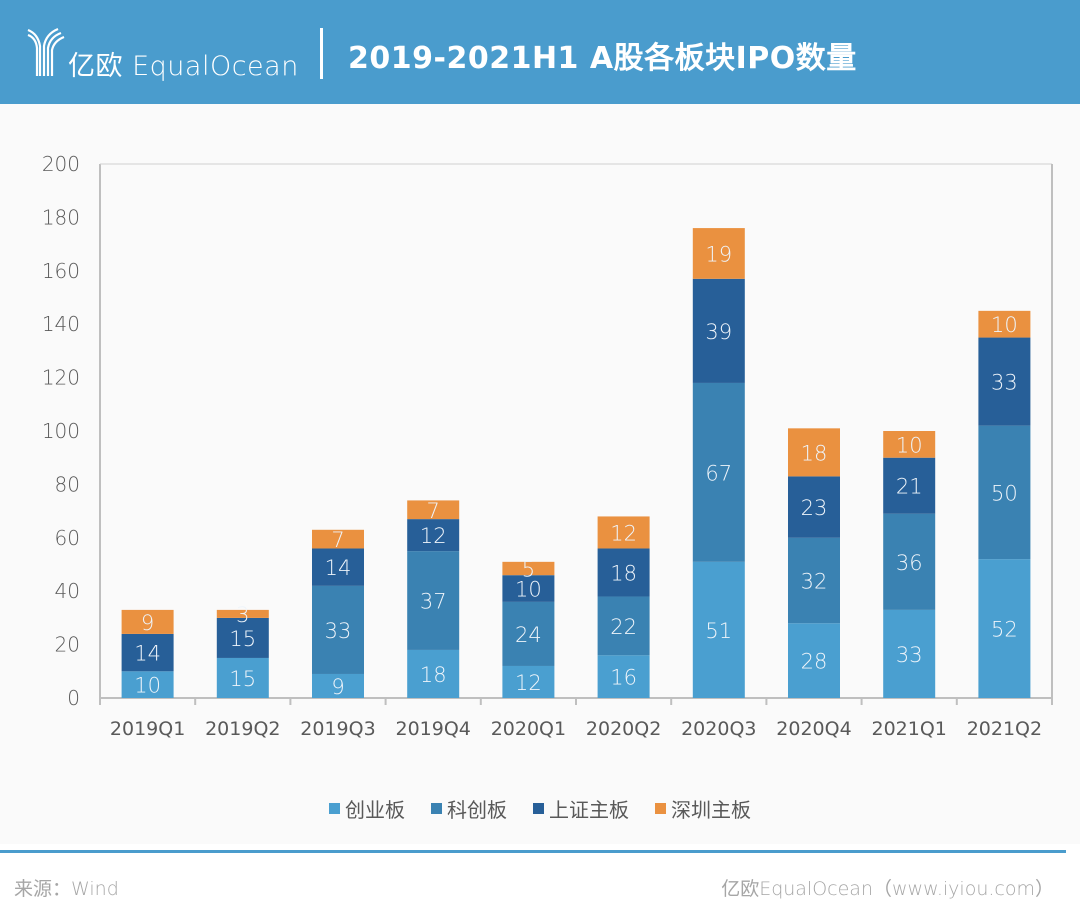 The width and height of the screenshot is (1080, 922). What do you see at coordinates (1004, 729) in the screenshot?
I see `x-tick-label: 2021Q2` at bounding box center [1004, 729].